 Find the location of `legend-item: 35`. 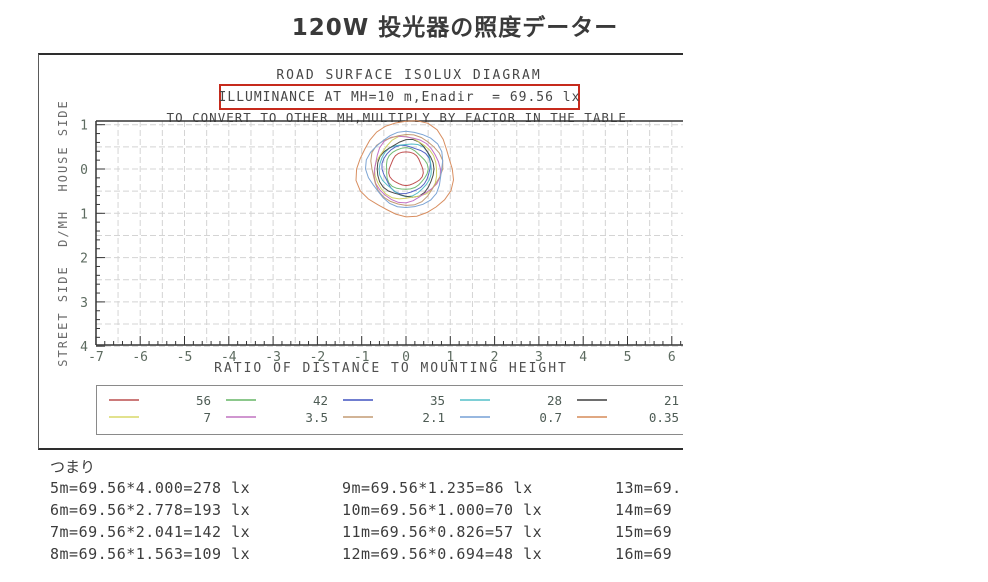

legend-item: 35 is located at coordinates (394, 400).